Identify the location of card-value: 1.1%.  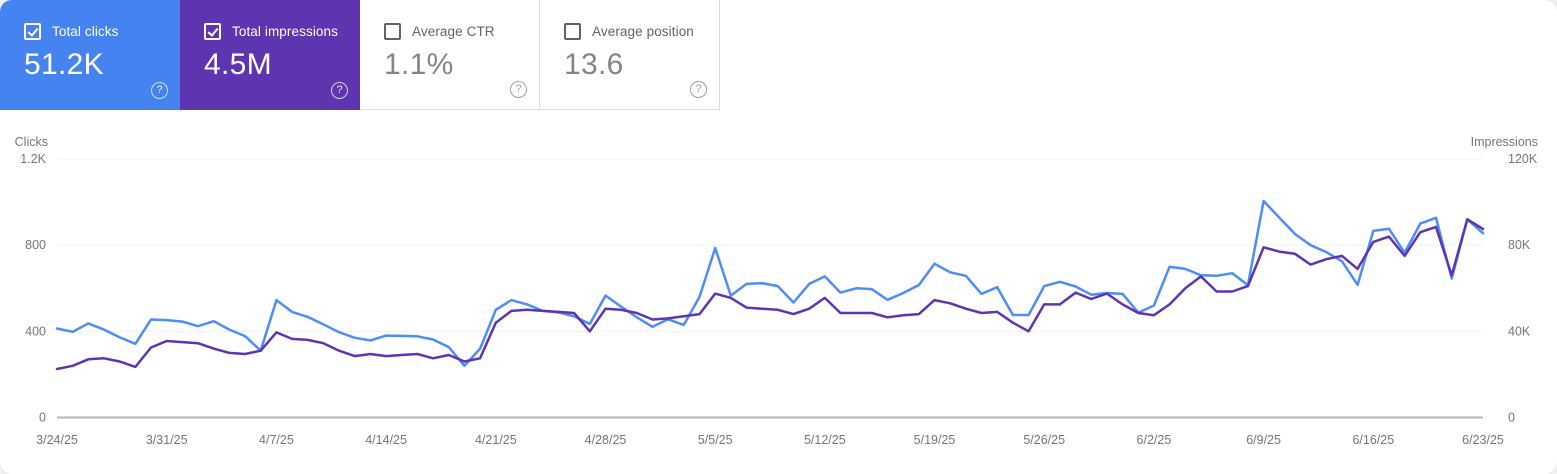
(419, 64).